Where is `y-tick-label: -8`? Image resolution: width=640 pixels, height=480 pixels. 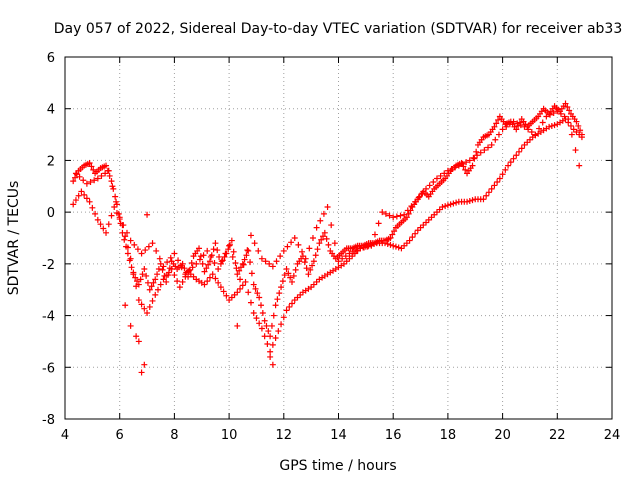
y-tick-label: -8 is located at coordinates (48, 420).